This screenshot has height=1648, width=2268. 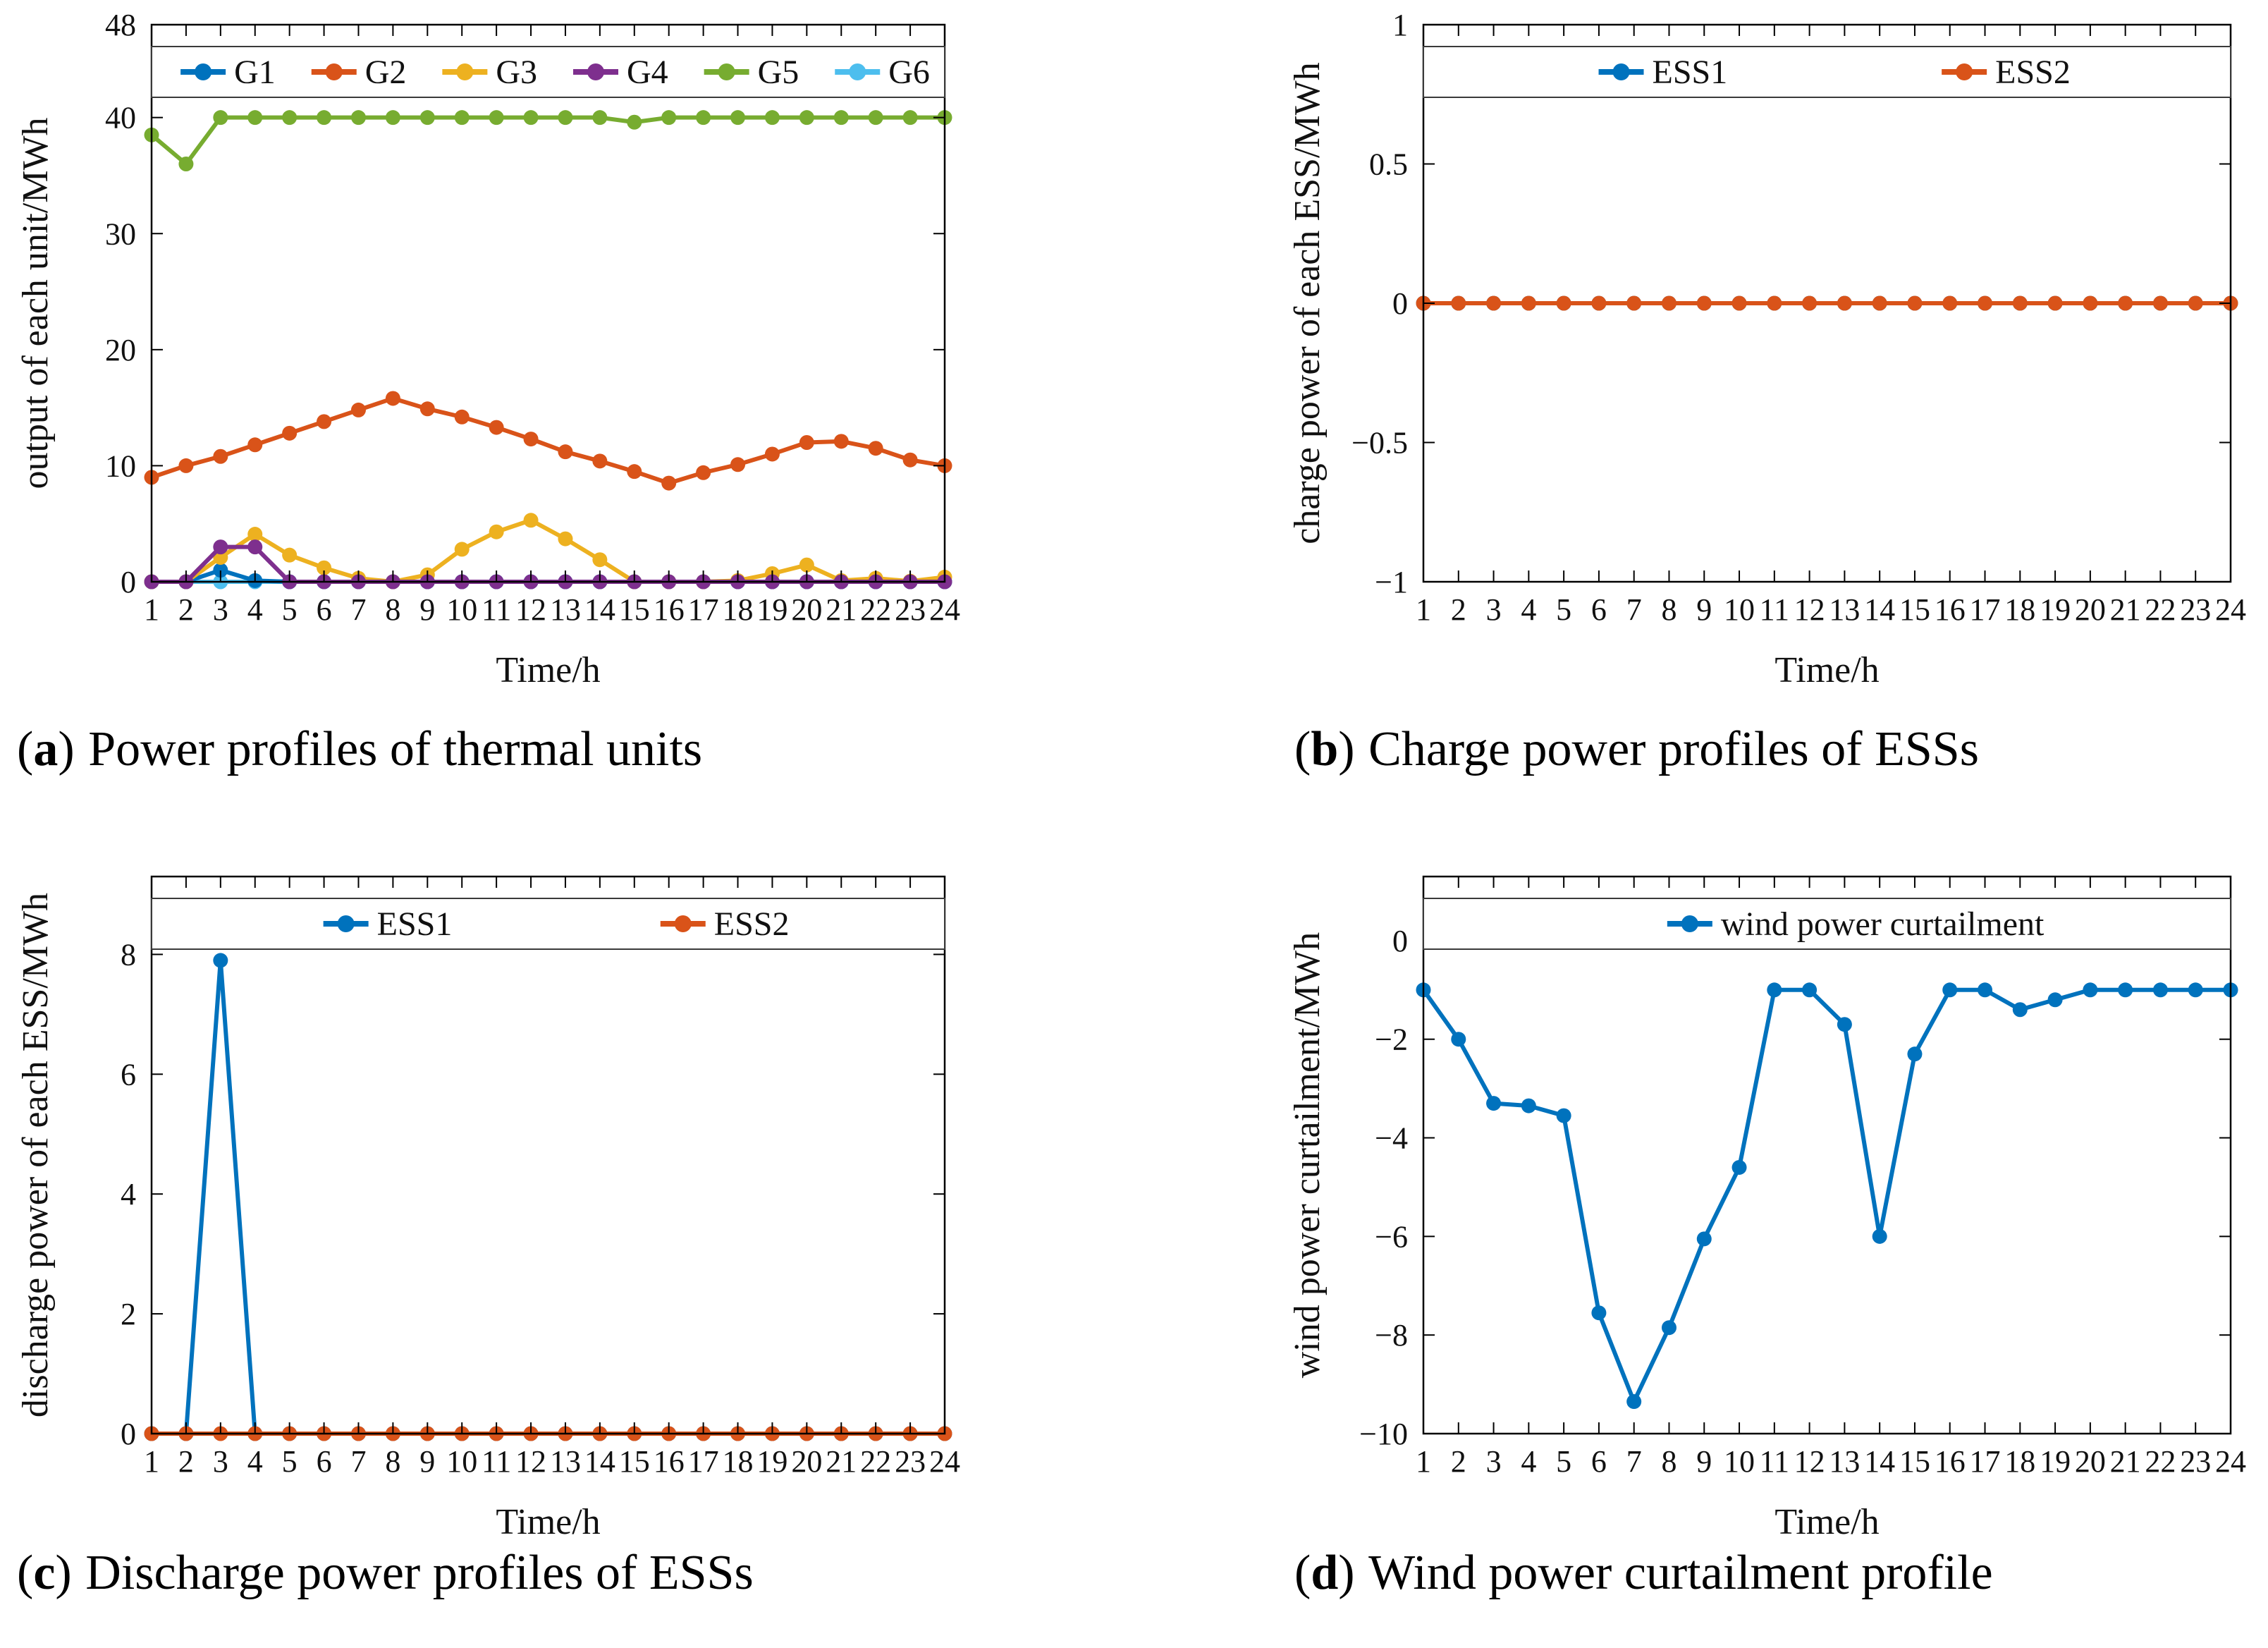 I want to click on subplot-d-caption: (d) Wind power curtailment profile, so click(x=1701, y=1573).